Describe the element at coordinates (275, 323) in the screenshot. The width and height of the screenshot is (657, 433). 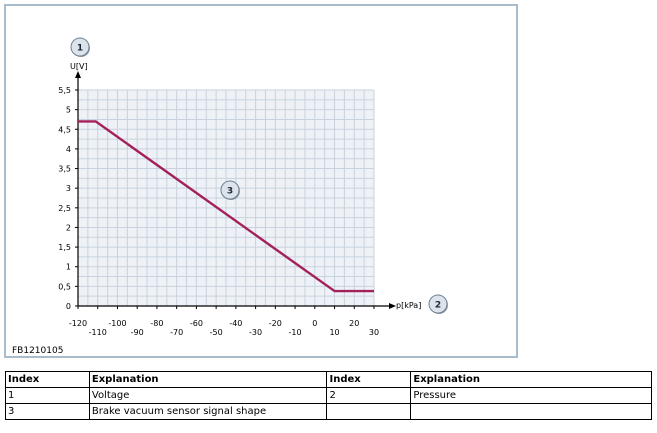
I see `x-tick-label-upper: -20` at that location.